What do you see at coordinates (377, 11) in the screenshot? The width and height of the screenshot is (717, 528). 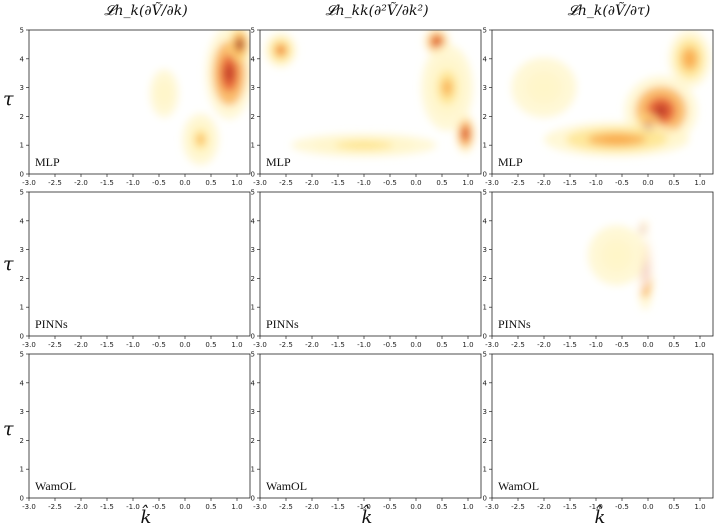 I see `column-title-1: 𝓛h_kk(∂²Ṽ/∂k²)` at bounding box center [377, 11].